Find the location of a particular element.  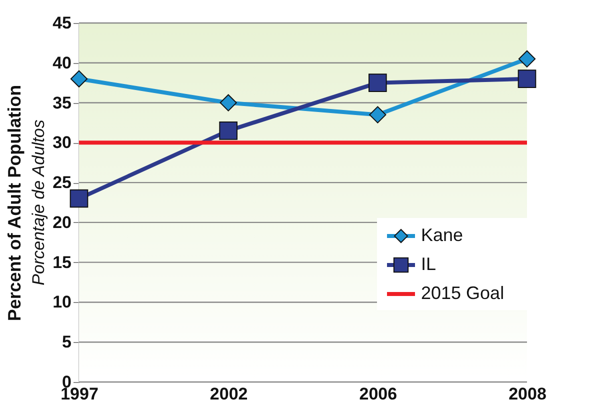

y-tick-label: 45 is located at coordinates (62, 23).